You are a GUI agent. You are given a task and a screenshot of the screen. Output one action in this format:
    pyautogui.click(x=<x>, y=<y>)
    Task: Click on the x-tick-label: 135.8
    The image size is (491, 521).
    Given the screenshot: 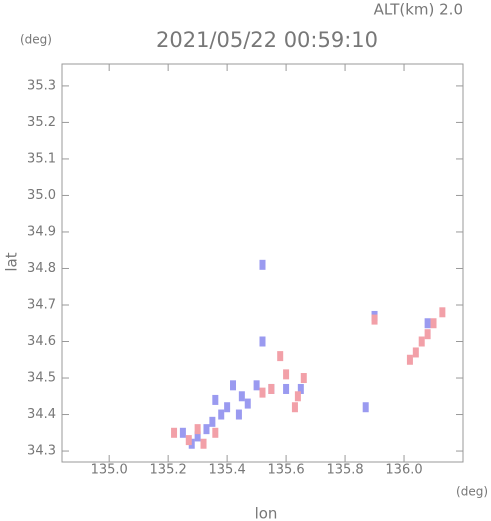 What is the action you would take?
    pyautogui.click(x=344, y=470)
    